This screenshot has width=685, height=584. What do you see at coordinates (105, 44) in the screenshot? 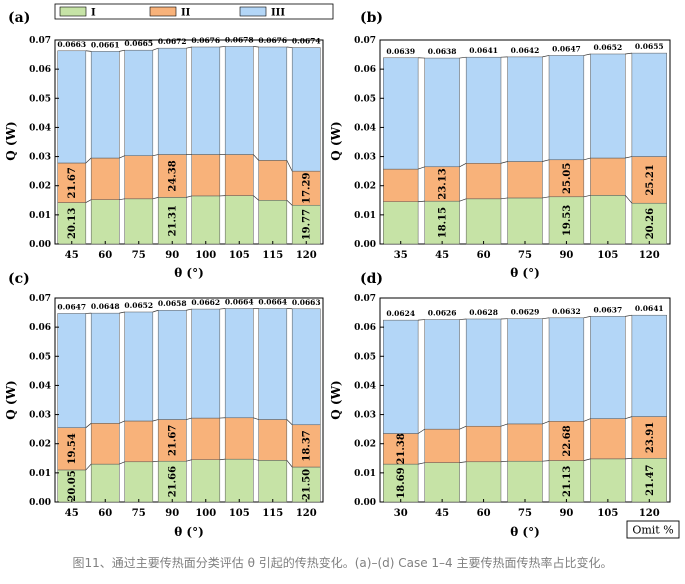
I see `total-label: 0.0661` at bounding box center [105, 44].